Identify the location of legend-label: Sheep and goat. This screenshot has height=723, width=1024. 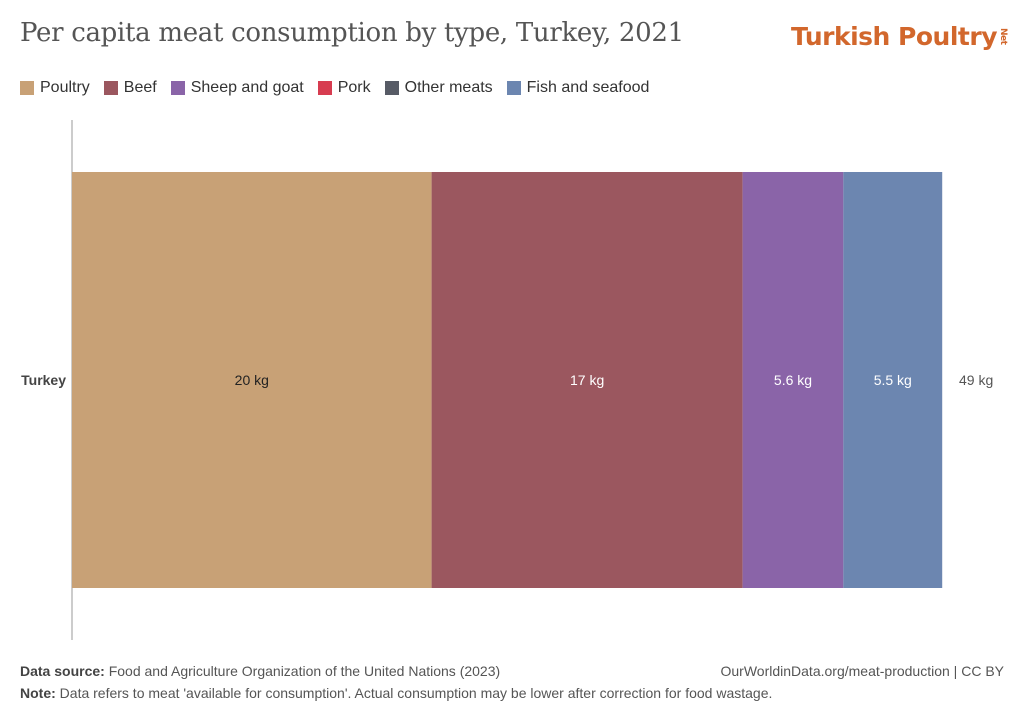
(247, 87).